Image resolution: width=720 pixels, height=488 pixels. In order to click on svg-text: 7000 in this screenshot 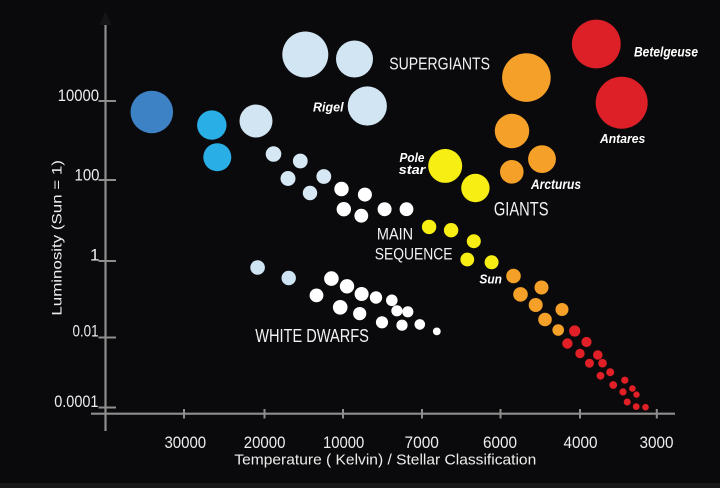, I will do `click(422, 442)`.